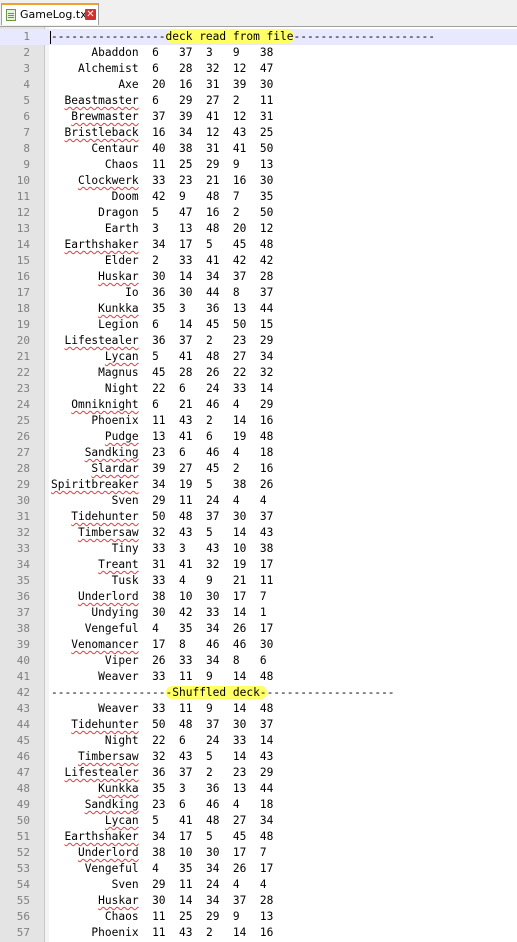  Describe the element at coordinates (266, 420) in the screenshot. I see `card-stat: 16` at that location.